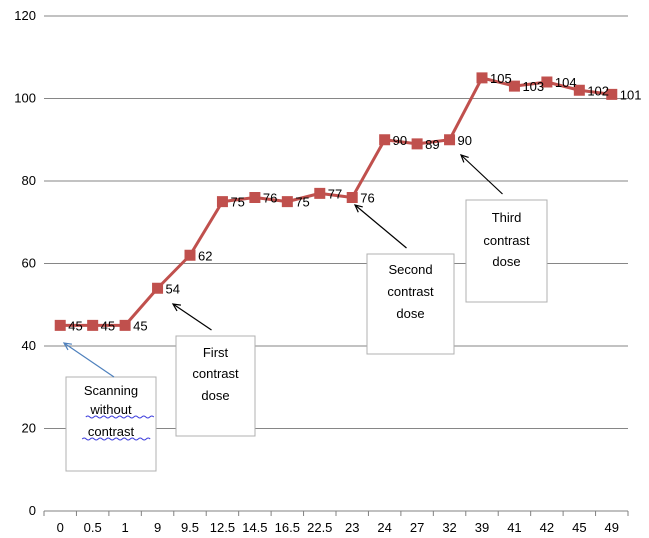 The height and width of the screenshot is (538, 649). What do you see at coordinates (482, 527) in the screenshot?
I see `x-tick-label: 39` at bounding box center [482, 527].